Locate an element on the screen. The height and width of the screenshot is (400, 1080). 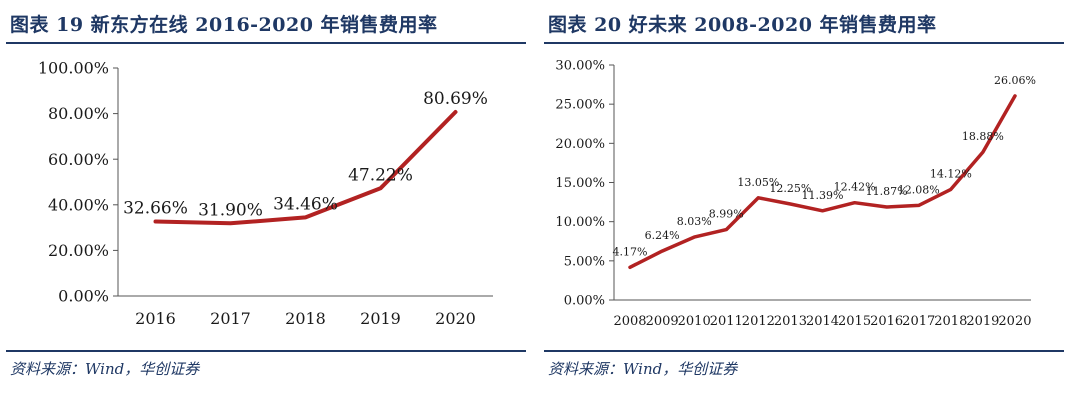
right-data-label: 12.42% is located at coordinates (855, 187).